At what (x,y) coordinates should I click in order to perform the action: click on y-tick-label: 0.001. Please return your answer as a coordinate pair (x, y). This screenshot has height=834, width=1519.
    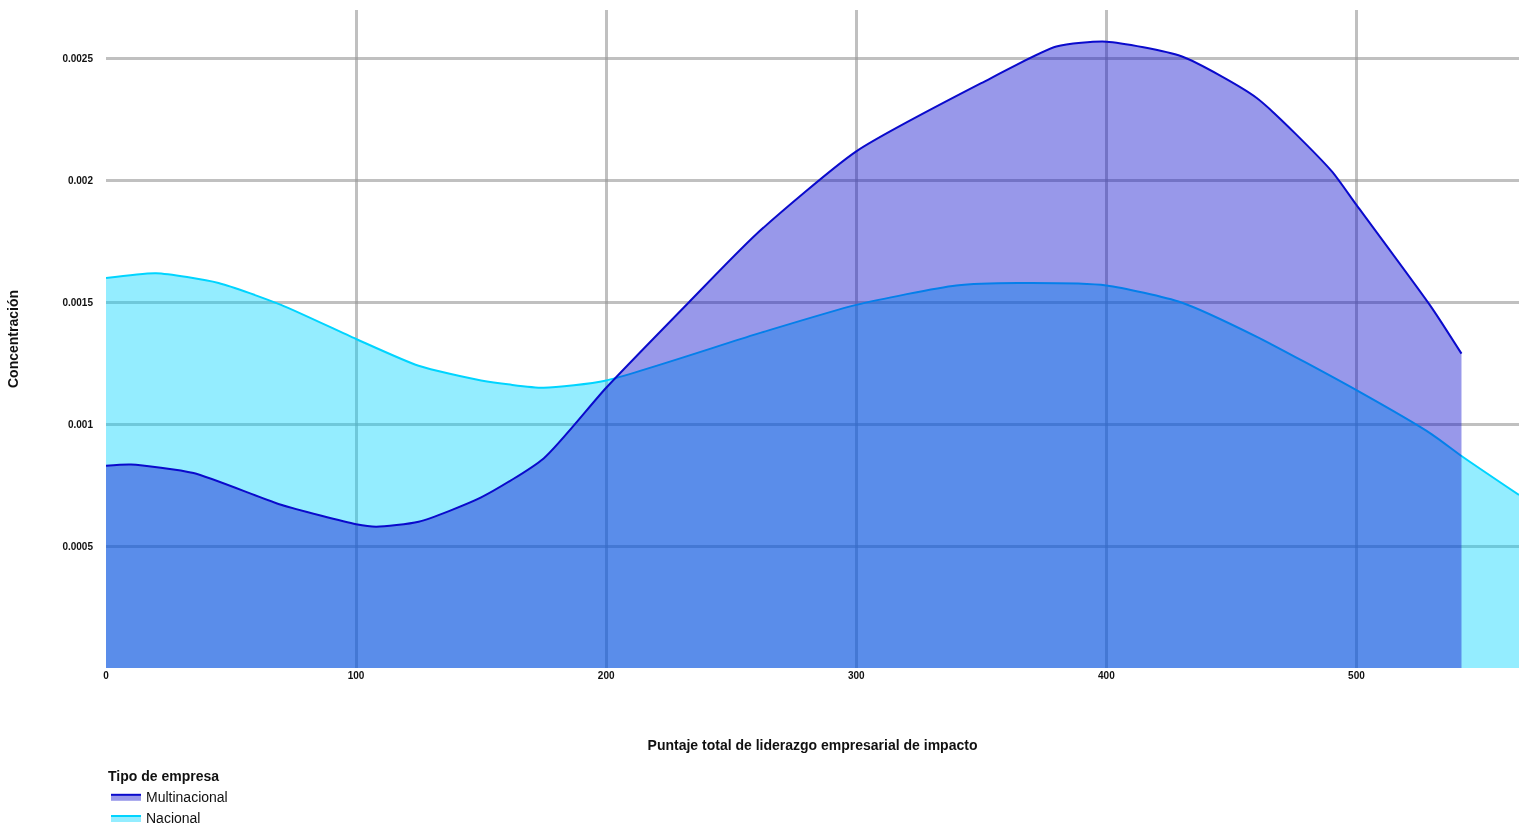
    Looking at the image, I should click on (80, 424).